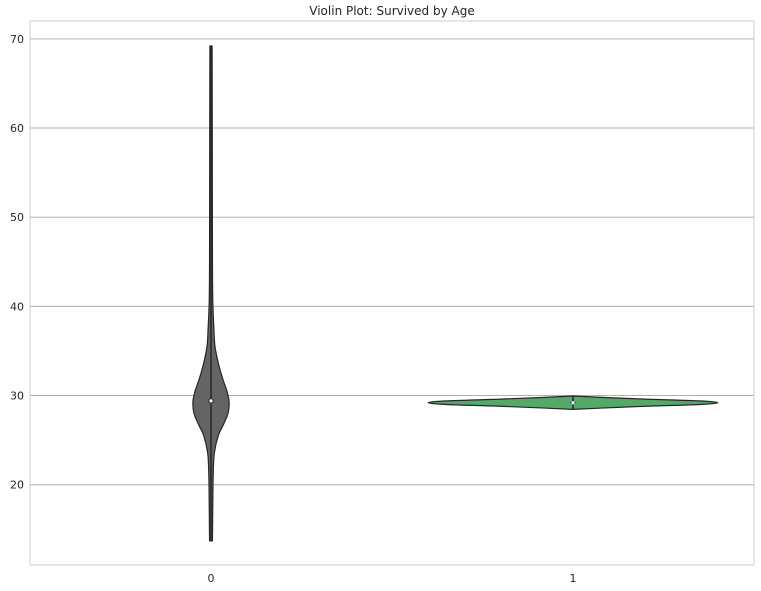 This screenshot has width=761, height=591. What do you see at coordinates (17, 396) in the screenshot?
I see `y-tick-label-30: 30` at bounding box center [17, 396].